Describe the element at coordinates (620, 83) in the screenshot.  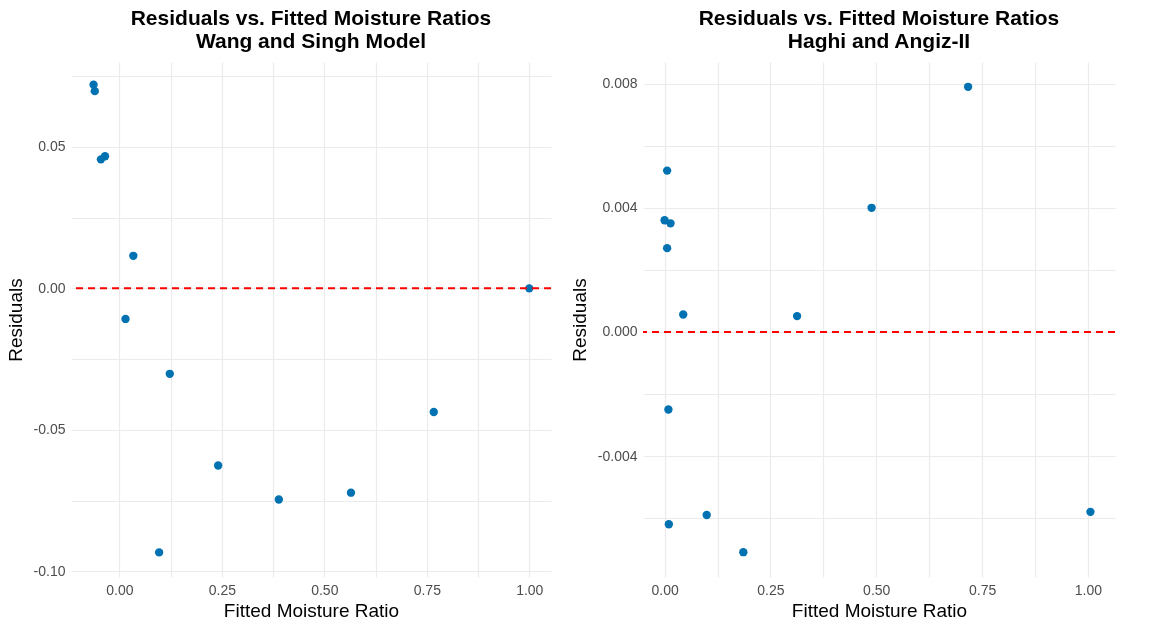
I see `y-tick-label: 0.008` at that location.